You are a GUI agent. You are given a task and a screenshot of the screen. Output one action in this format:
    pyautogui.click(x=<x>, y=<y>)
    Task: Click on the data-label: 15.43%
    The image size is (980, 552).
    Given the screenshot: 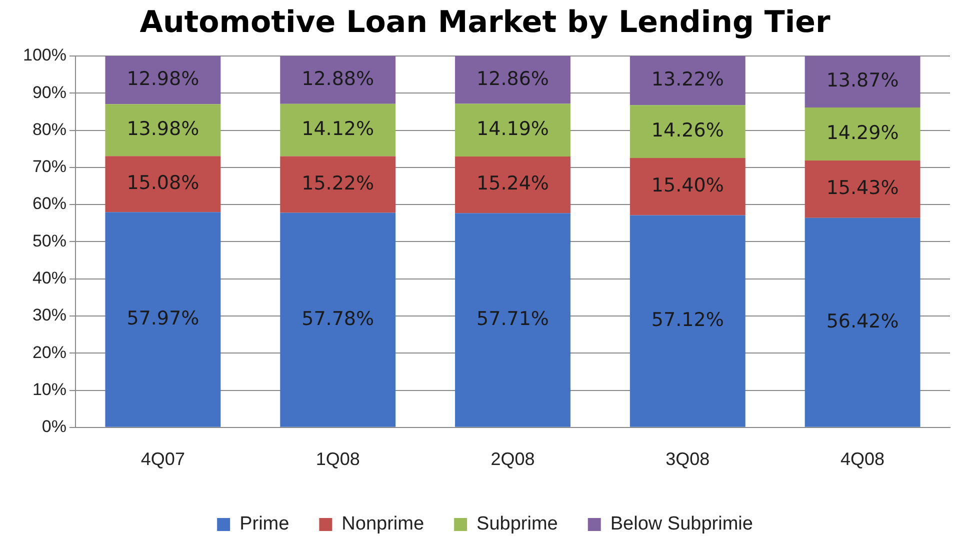 What is the action you would take?
    pyautogui.click(x=862, y=188)
    